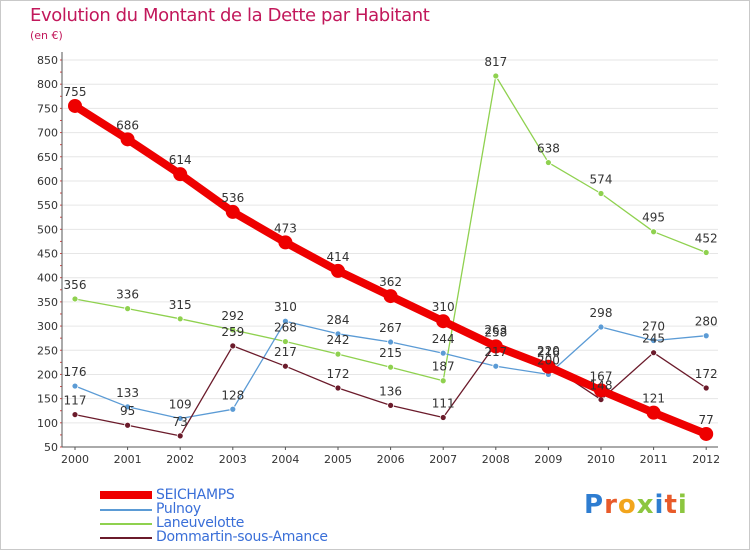  What do you see at coordinates (47, 84) in the screenshot?
I see `y-tick-label: 800` at bounding box center [47, 84].